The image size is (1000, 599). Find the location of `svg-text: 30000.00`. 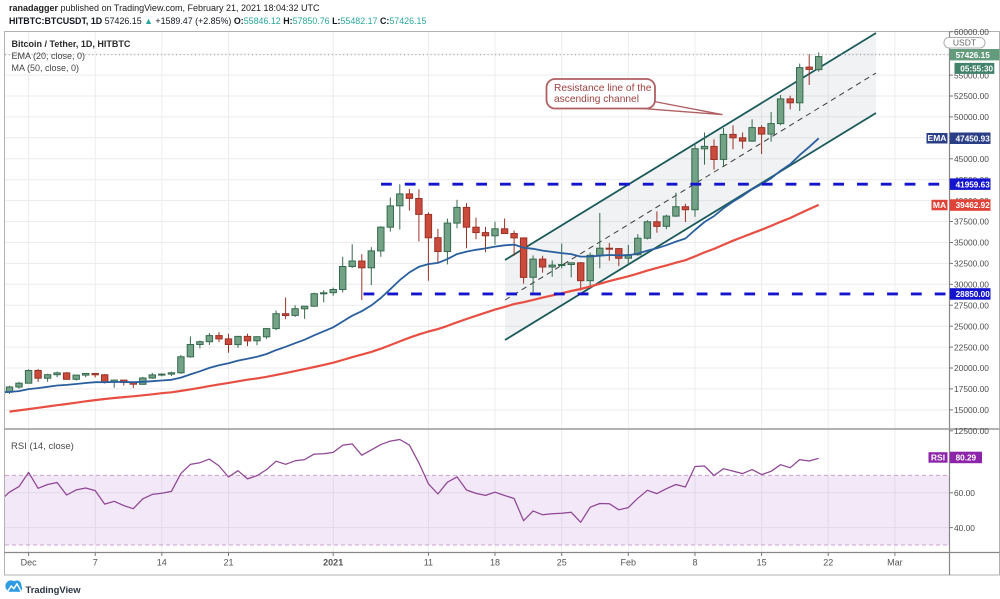

svg-text: 30000.00 is located at coordinates (971, 285).